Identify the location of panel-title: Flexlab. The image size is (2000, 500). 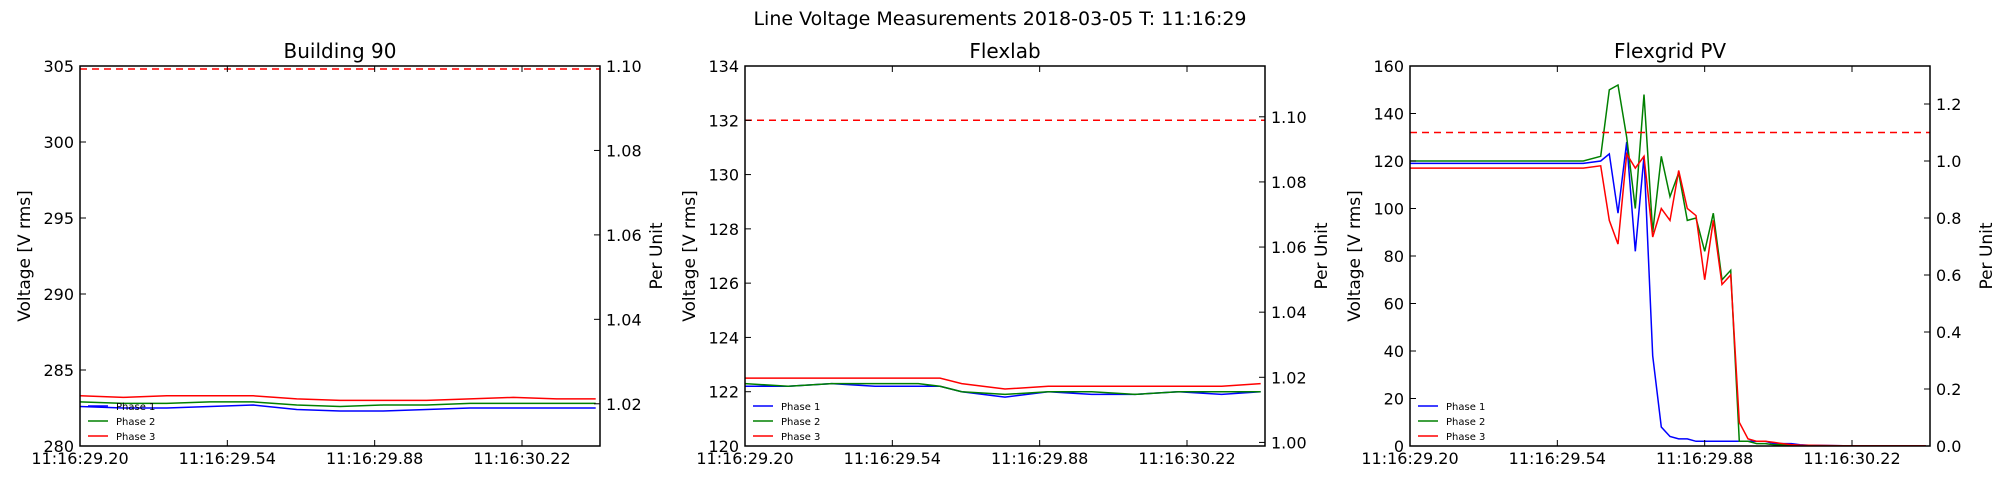
(1004, 51).